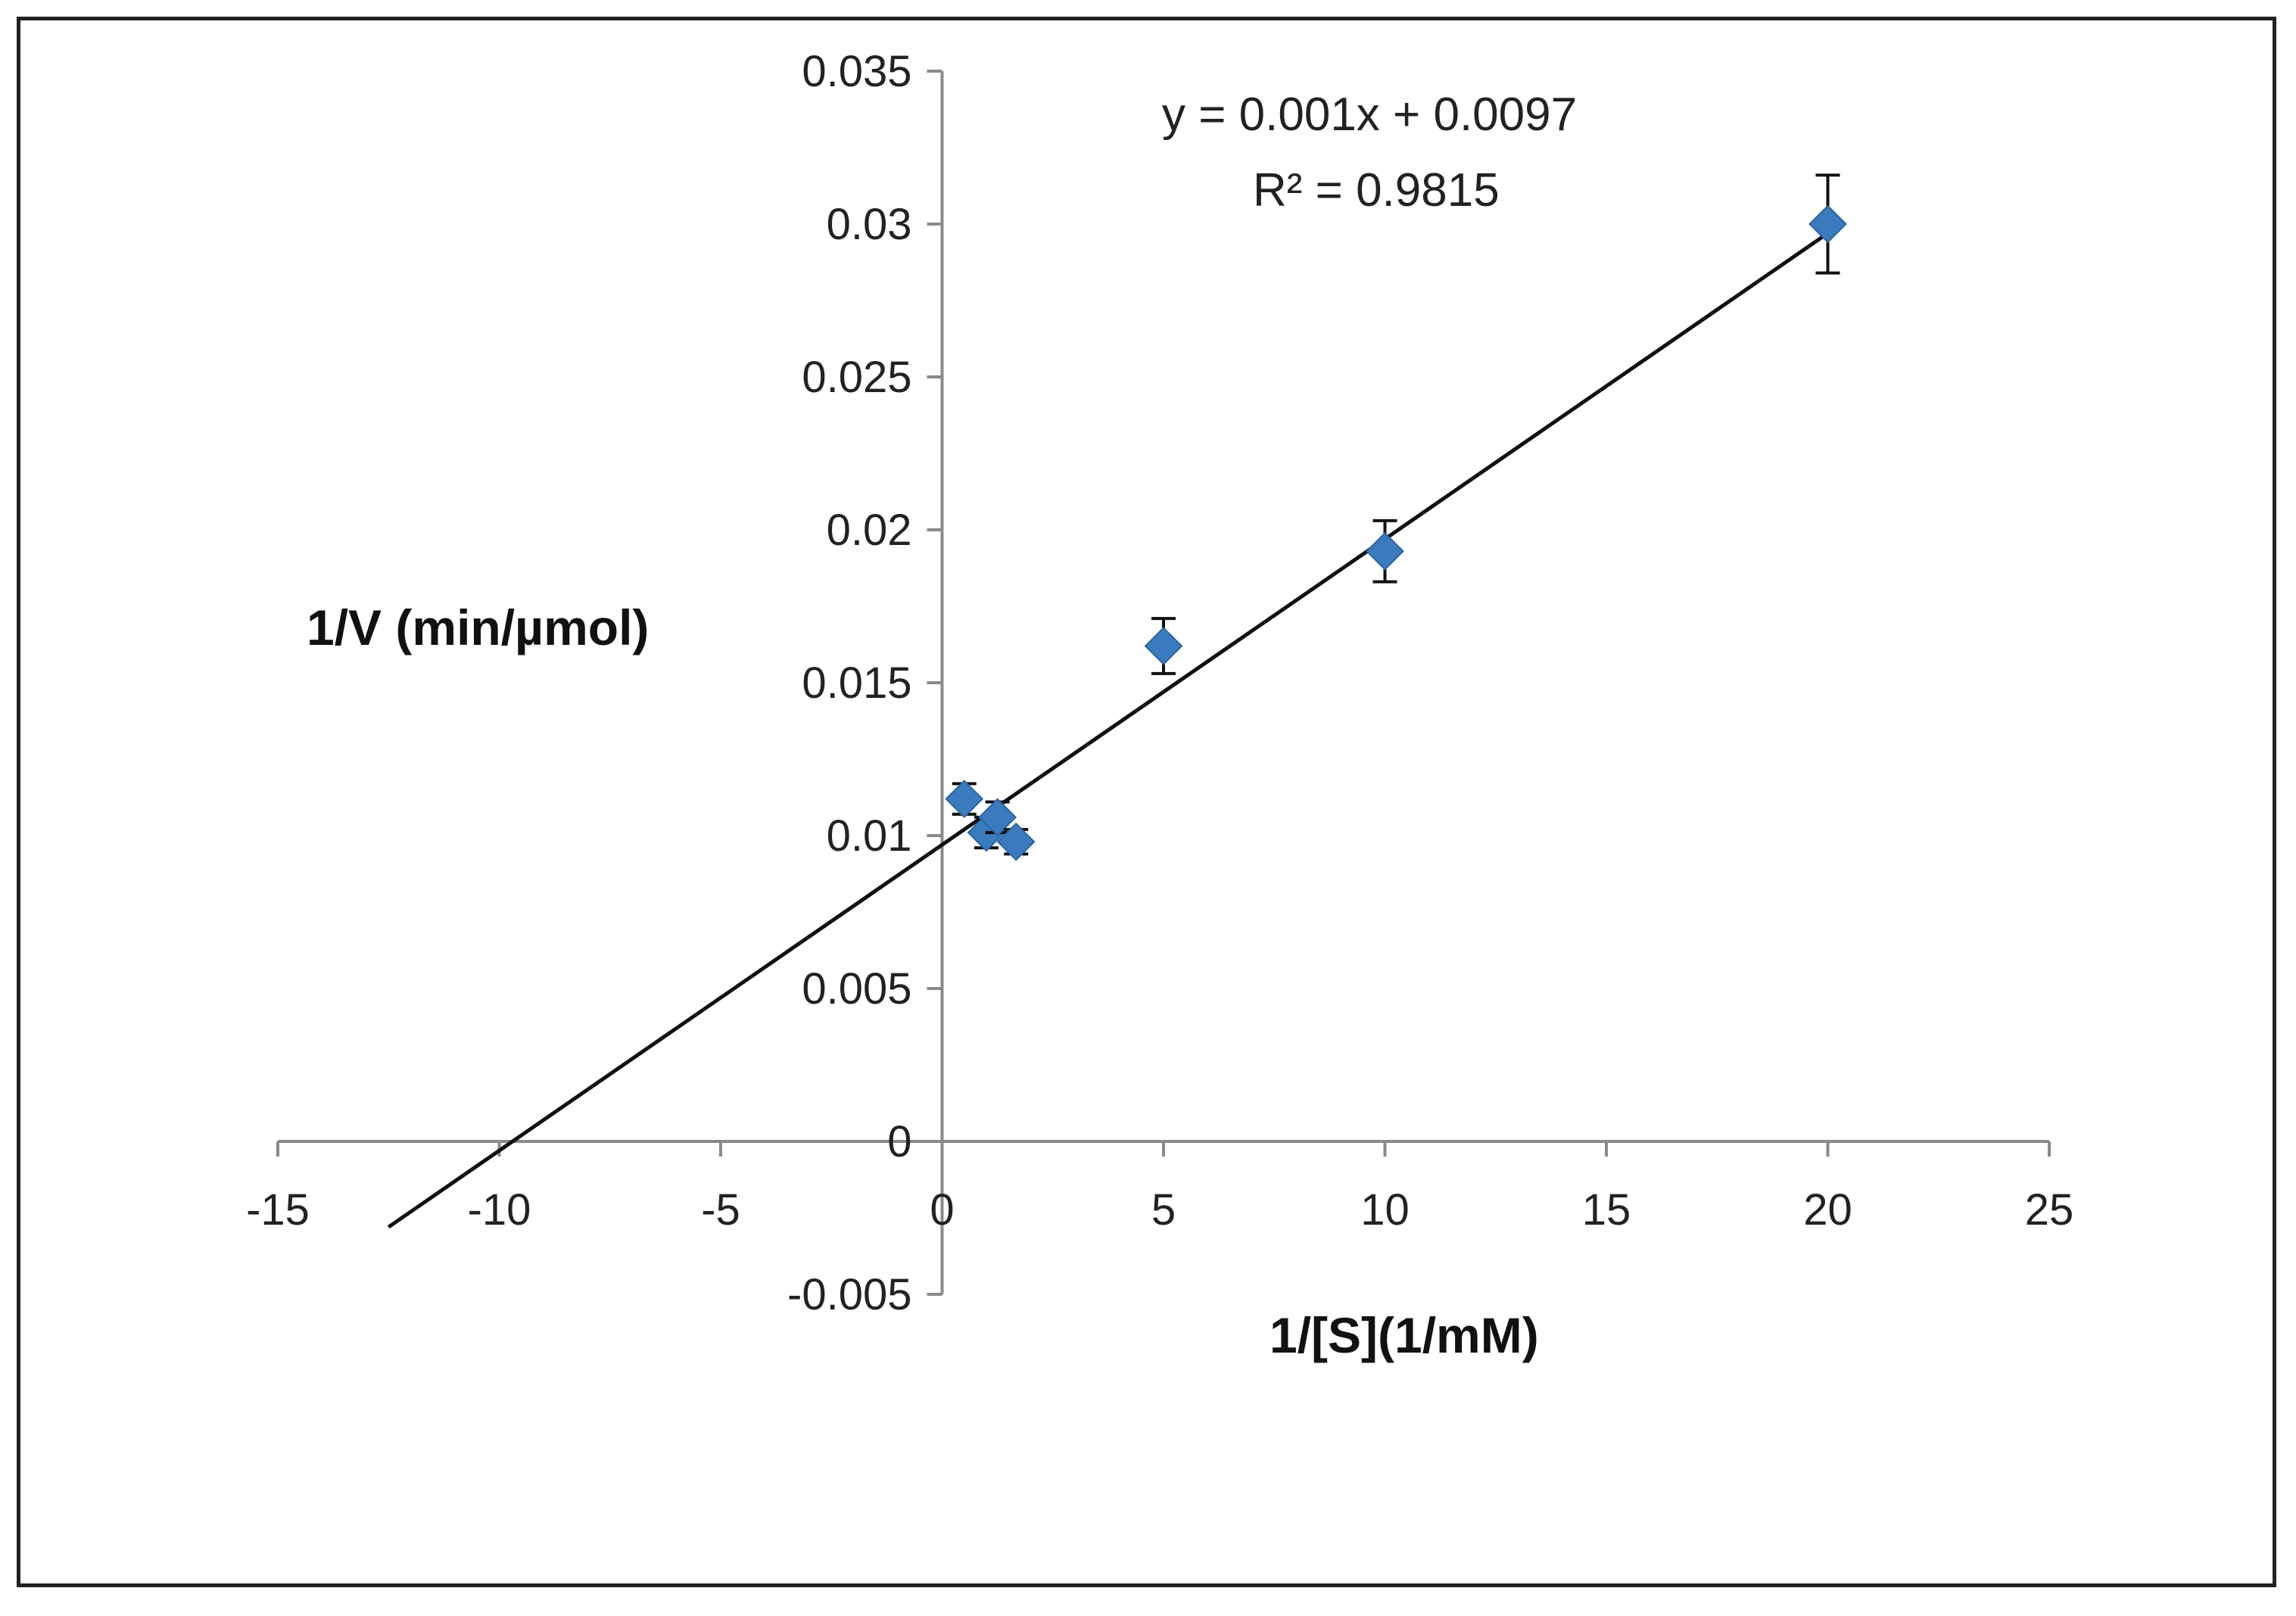  What do you see at coordinates (869, 836) in the screenshot?
I see `y-tick-label: 0.01` at bounding box center [869, 836].